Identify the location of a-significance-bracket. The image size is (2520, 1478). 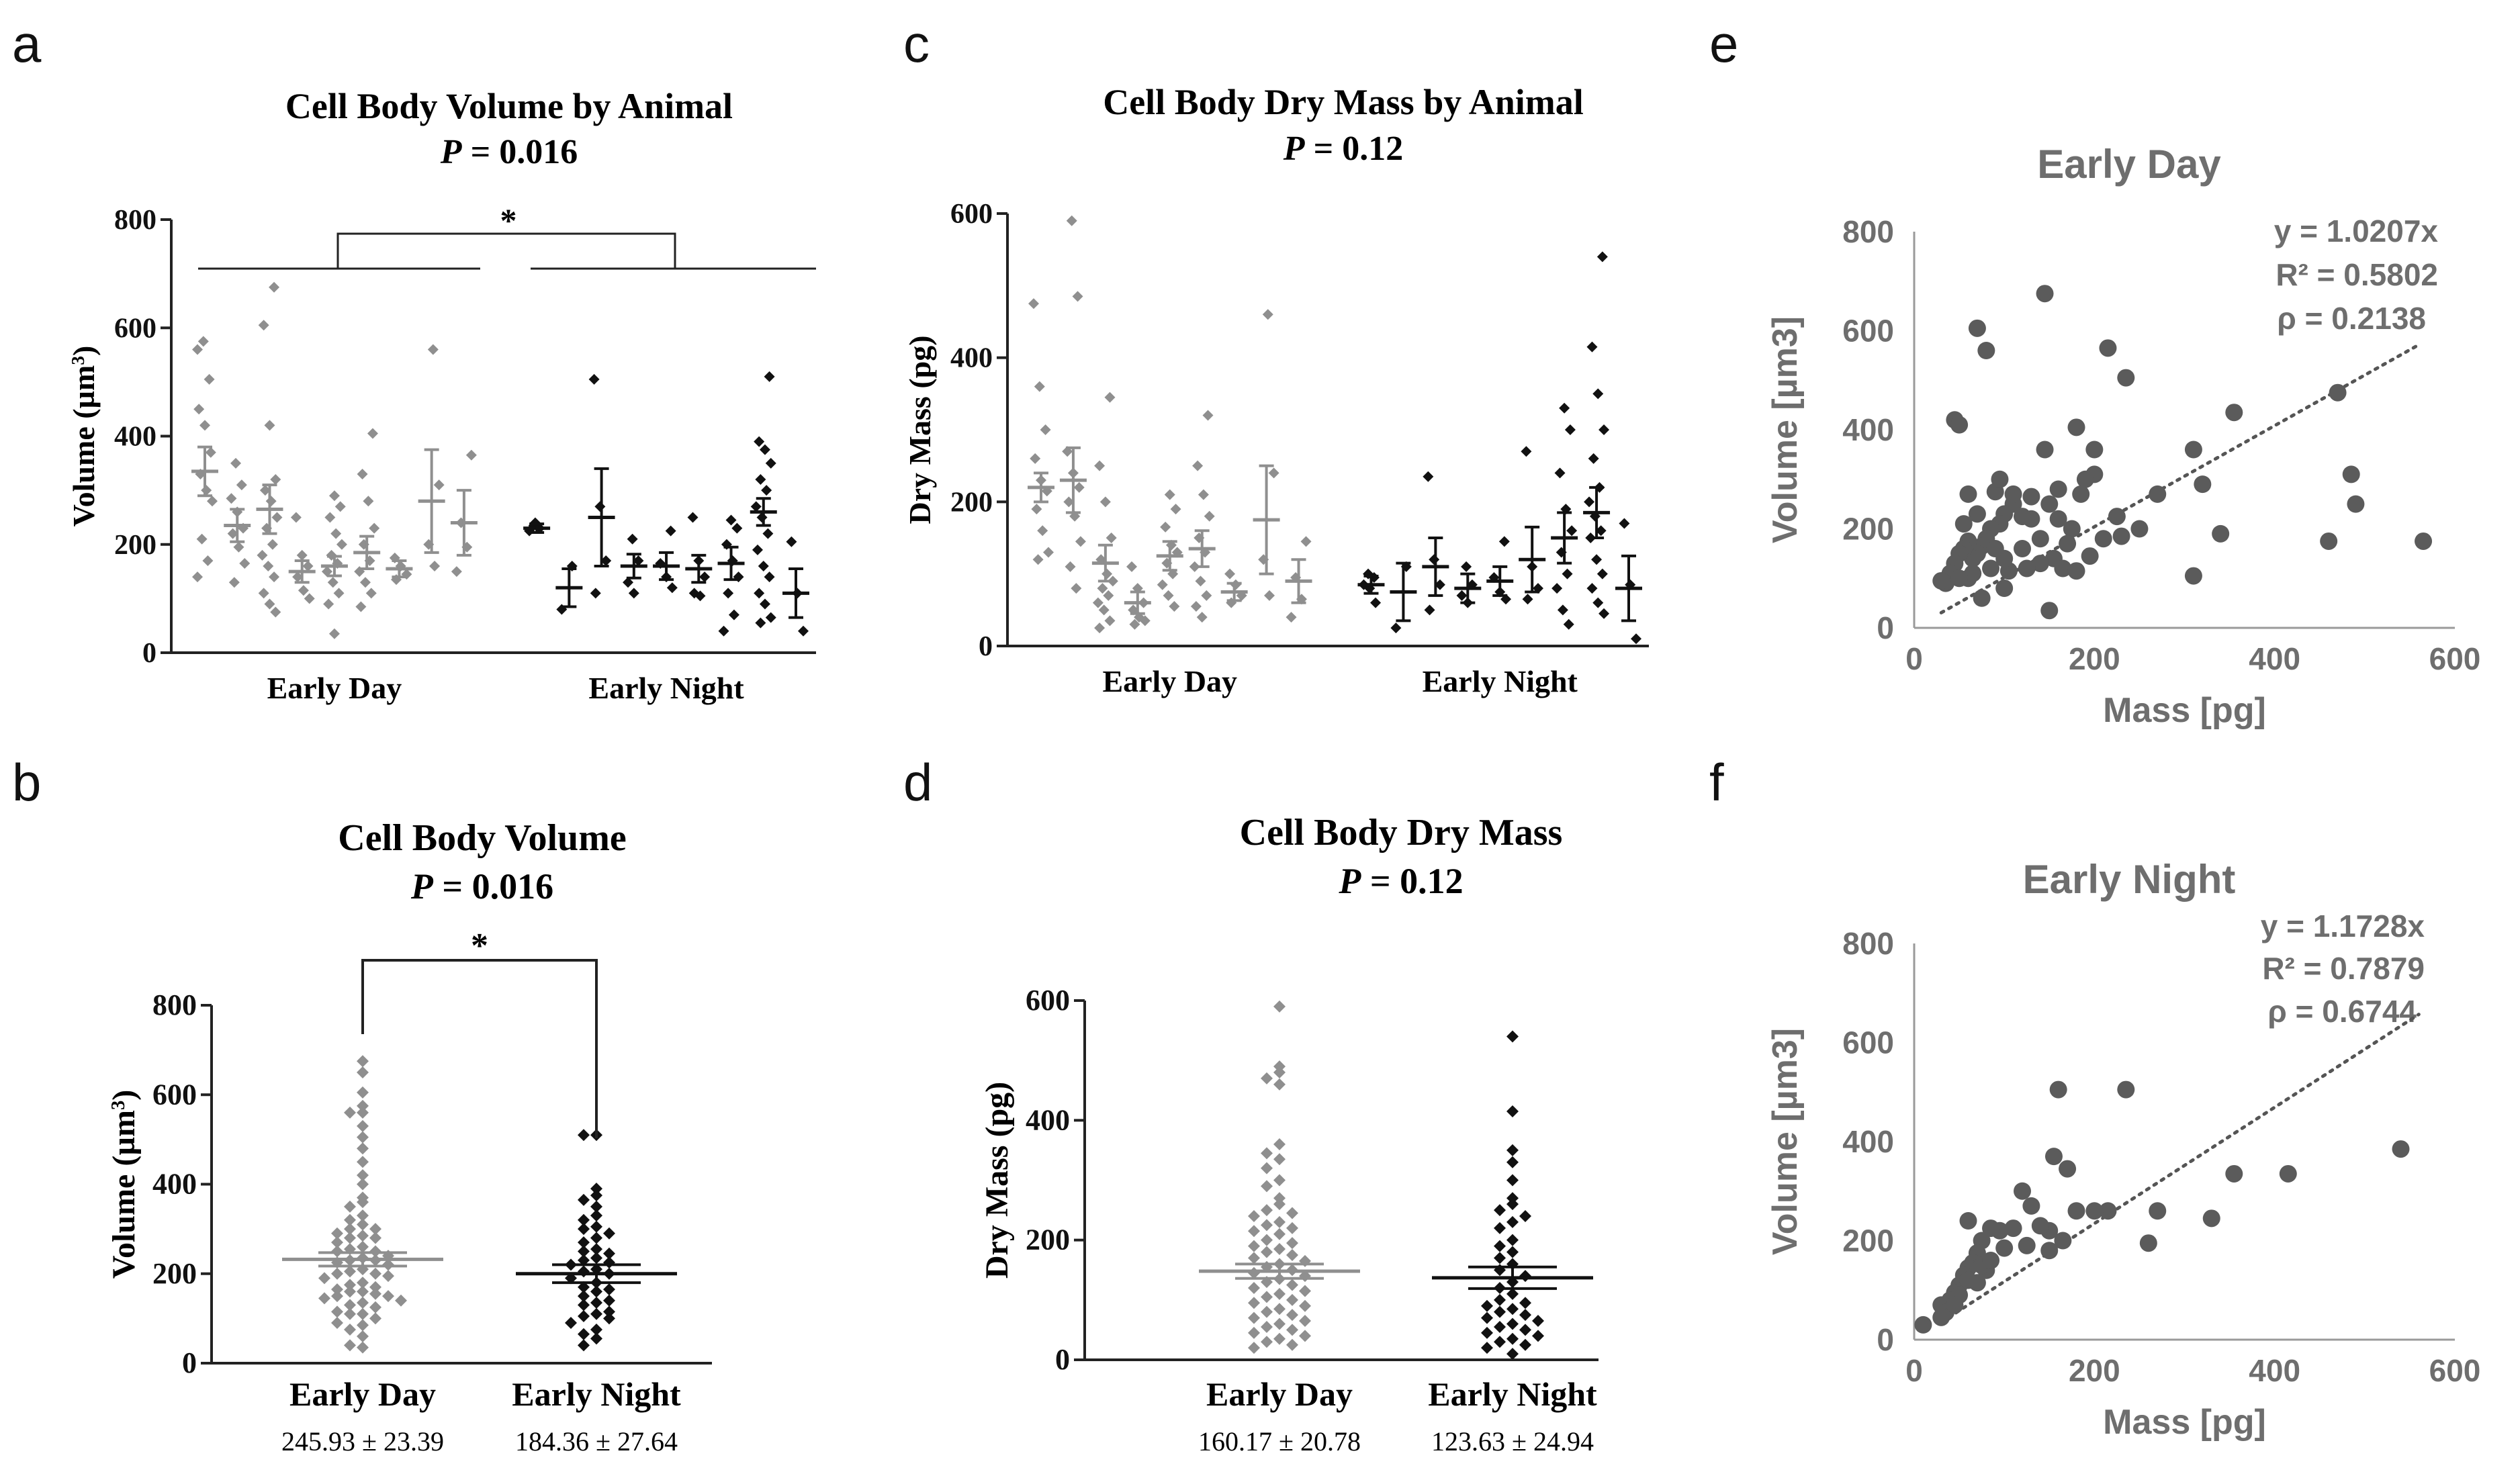
(506, 250).